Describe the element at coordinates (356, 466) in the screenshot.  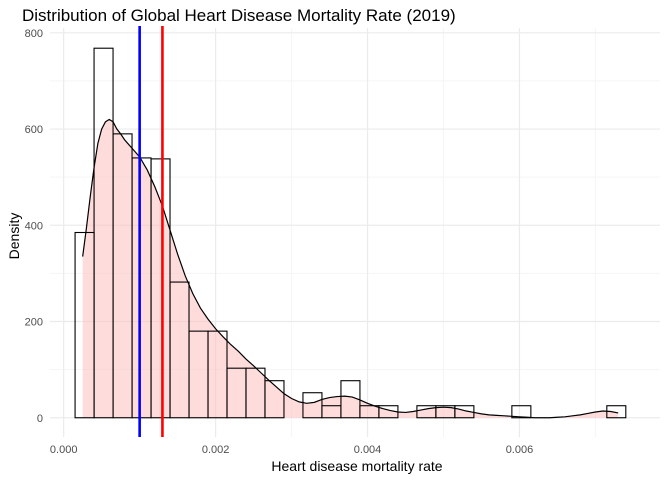
I see `x-axis-title: Heart disease mortality rate` at that location.